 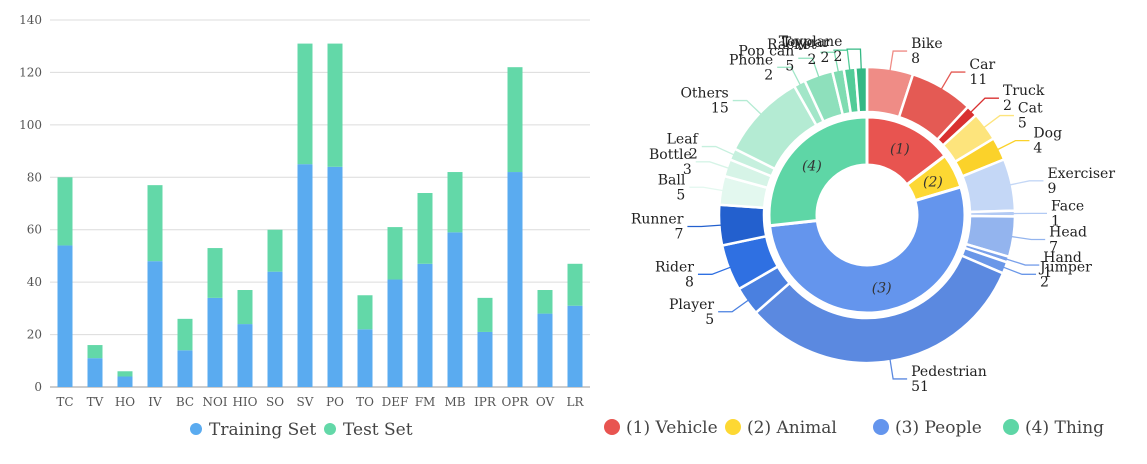 What do you see at coordinates (1081, 174) in the screenshot?
I see `outer-segment-name: Exerciser` at bounding box center [1081, 174].